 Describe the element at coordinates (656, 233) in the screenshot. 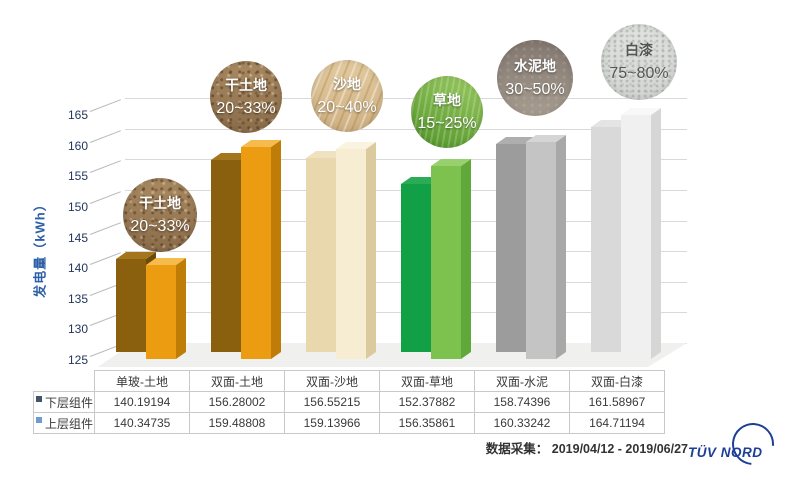

I see `bar-upper-5-side` at that location.